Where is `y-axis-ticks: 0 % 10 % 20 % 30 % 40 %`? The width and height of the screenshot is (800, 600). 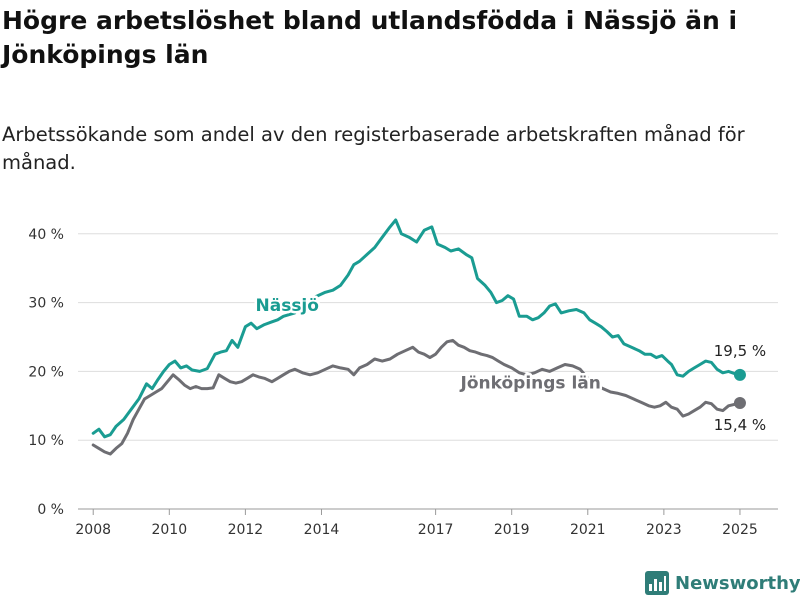 y-axis-ticks: 0 % 10 % 20 % 30 % 40 % is located at coordinates (46, 372).